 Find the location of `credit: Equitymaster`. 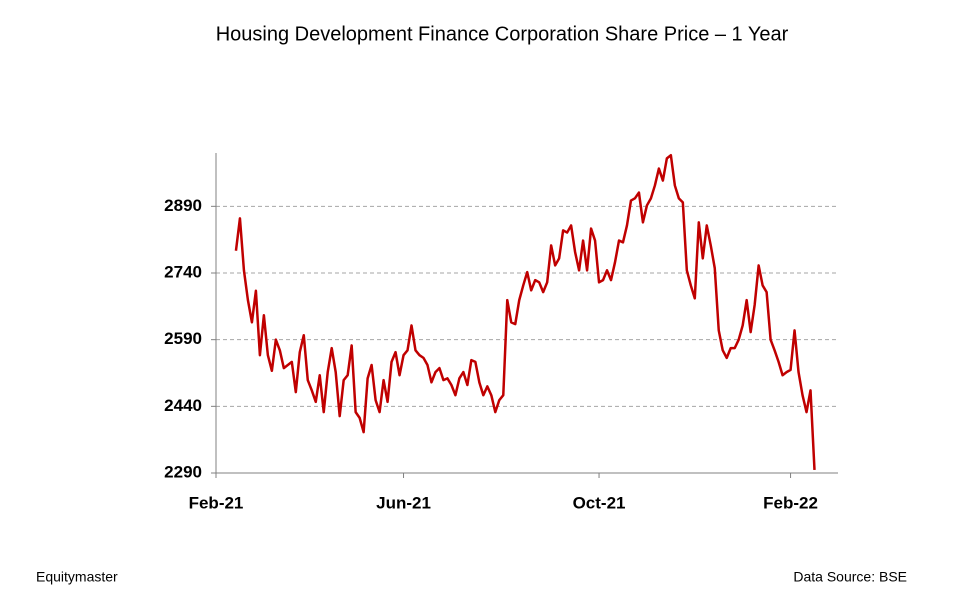

credit: Equitymaster is located at coordinates (77, 577).